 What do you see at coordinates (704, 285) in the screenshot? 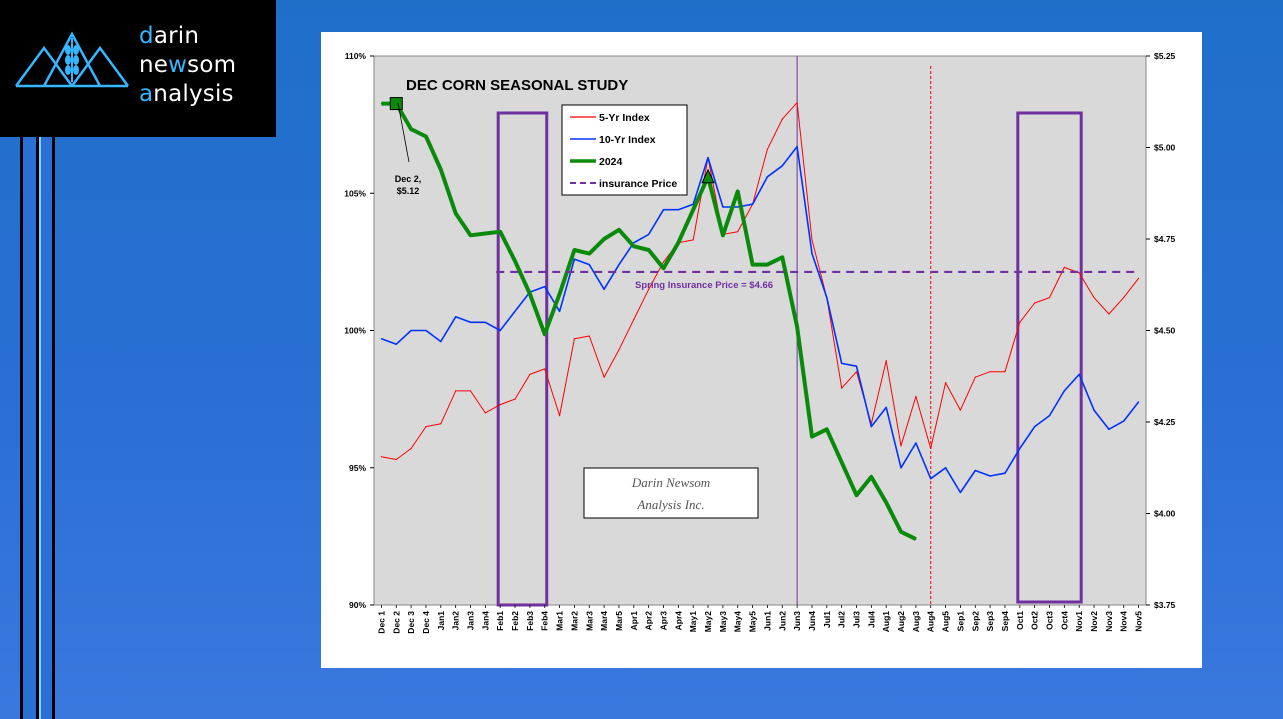
I see `insurance-price-label: Spring Insurance Price = $4.66` at bounding box center [704, 285].